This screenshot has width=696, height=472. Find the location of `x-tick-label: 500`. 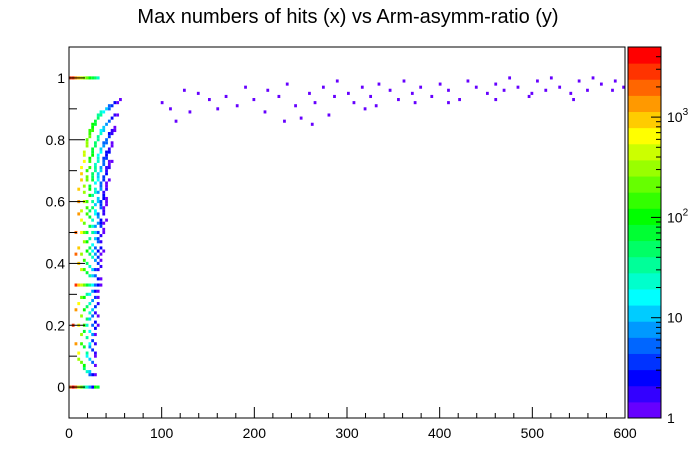

x-tick-label: 500 is located at coordinates (533, 433).